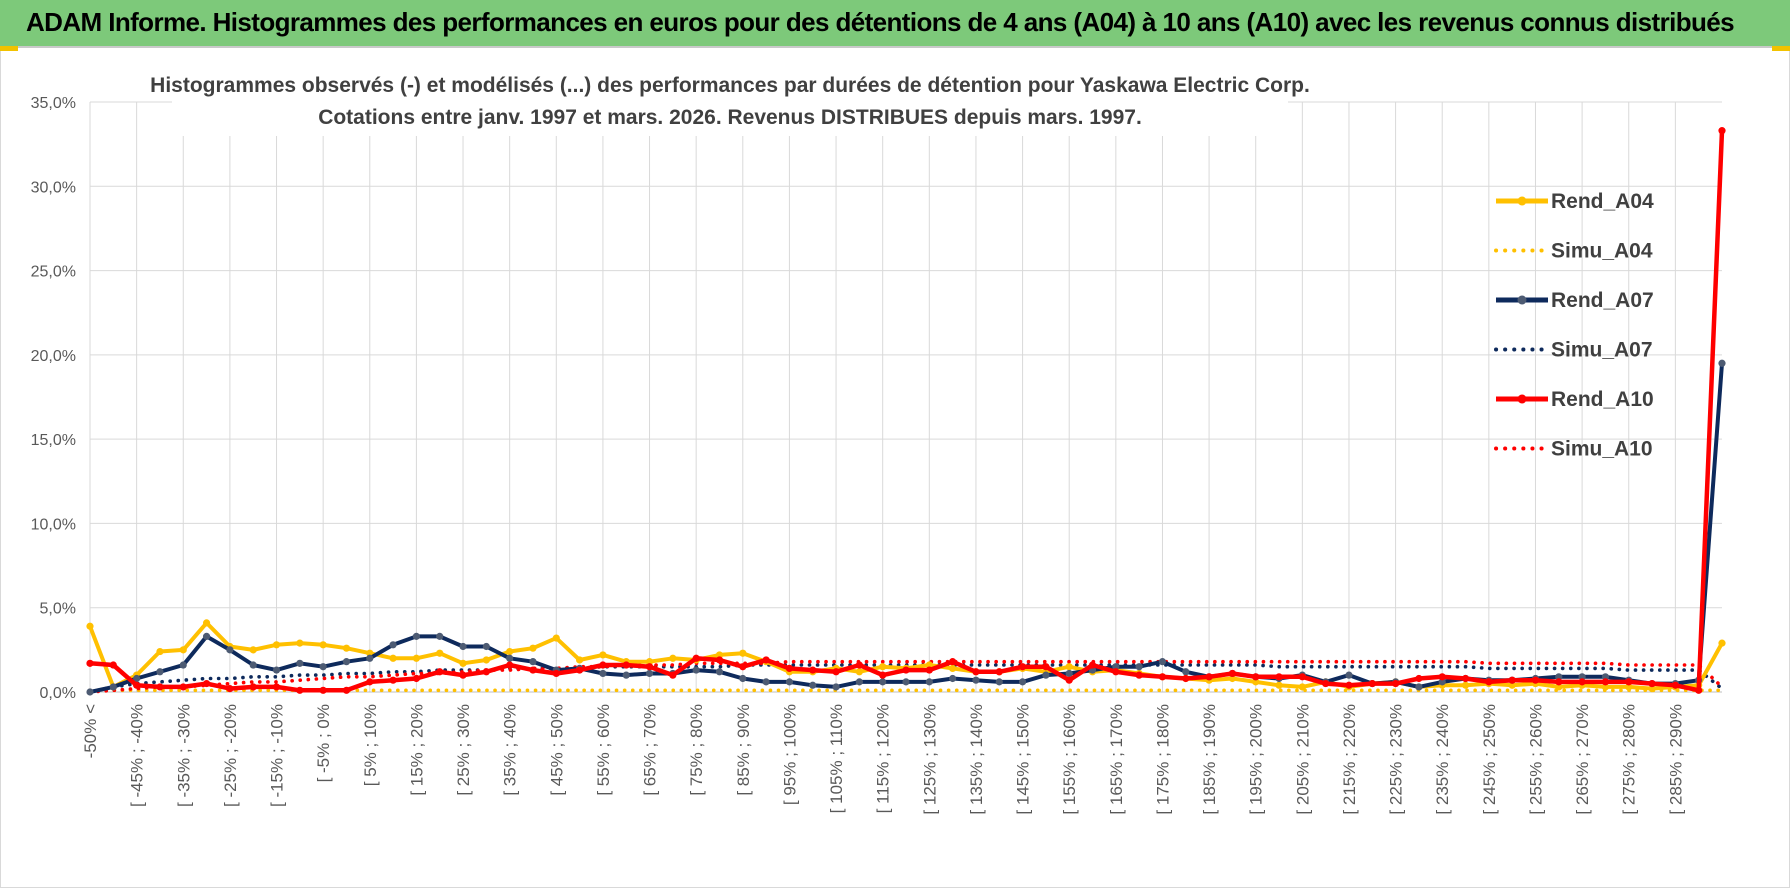 This screenshot has height=888, width=1790. I want to click on x-tick-label: [ 265% ; 270%, so click(1582, 759).